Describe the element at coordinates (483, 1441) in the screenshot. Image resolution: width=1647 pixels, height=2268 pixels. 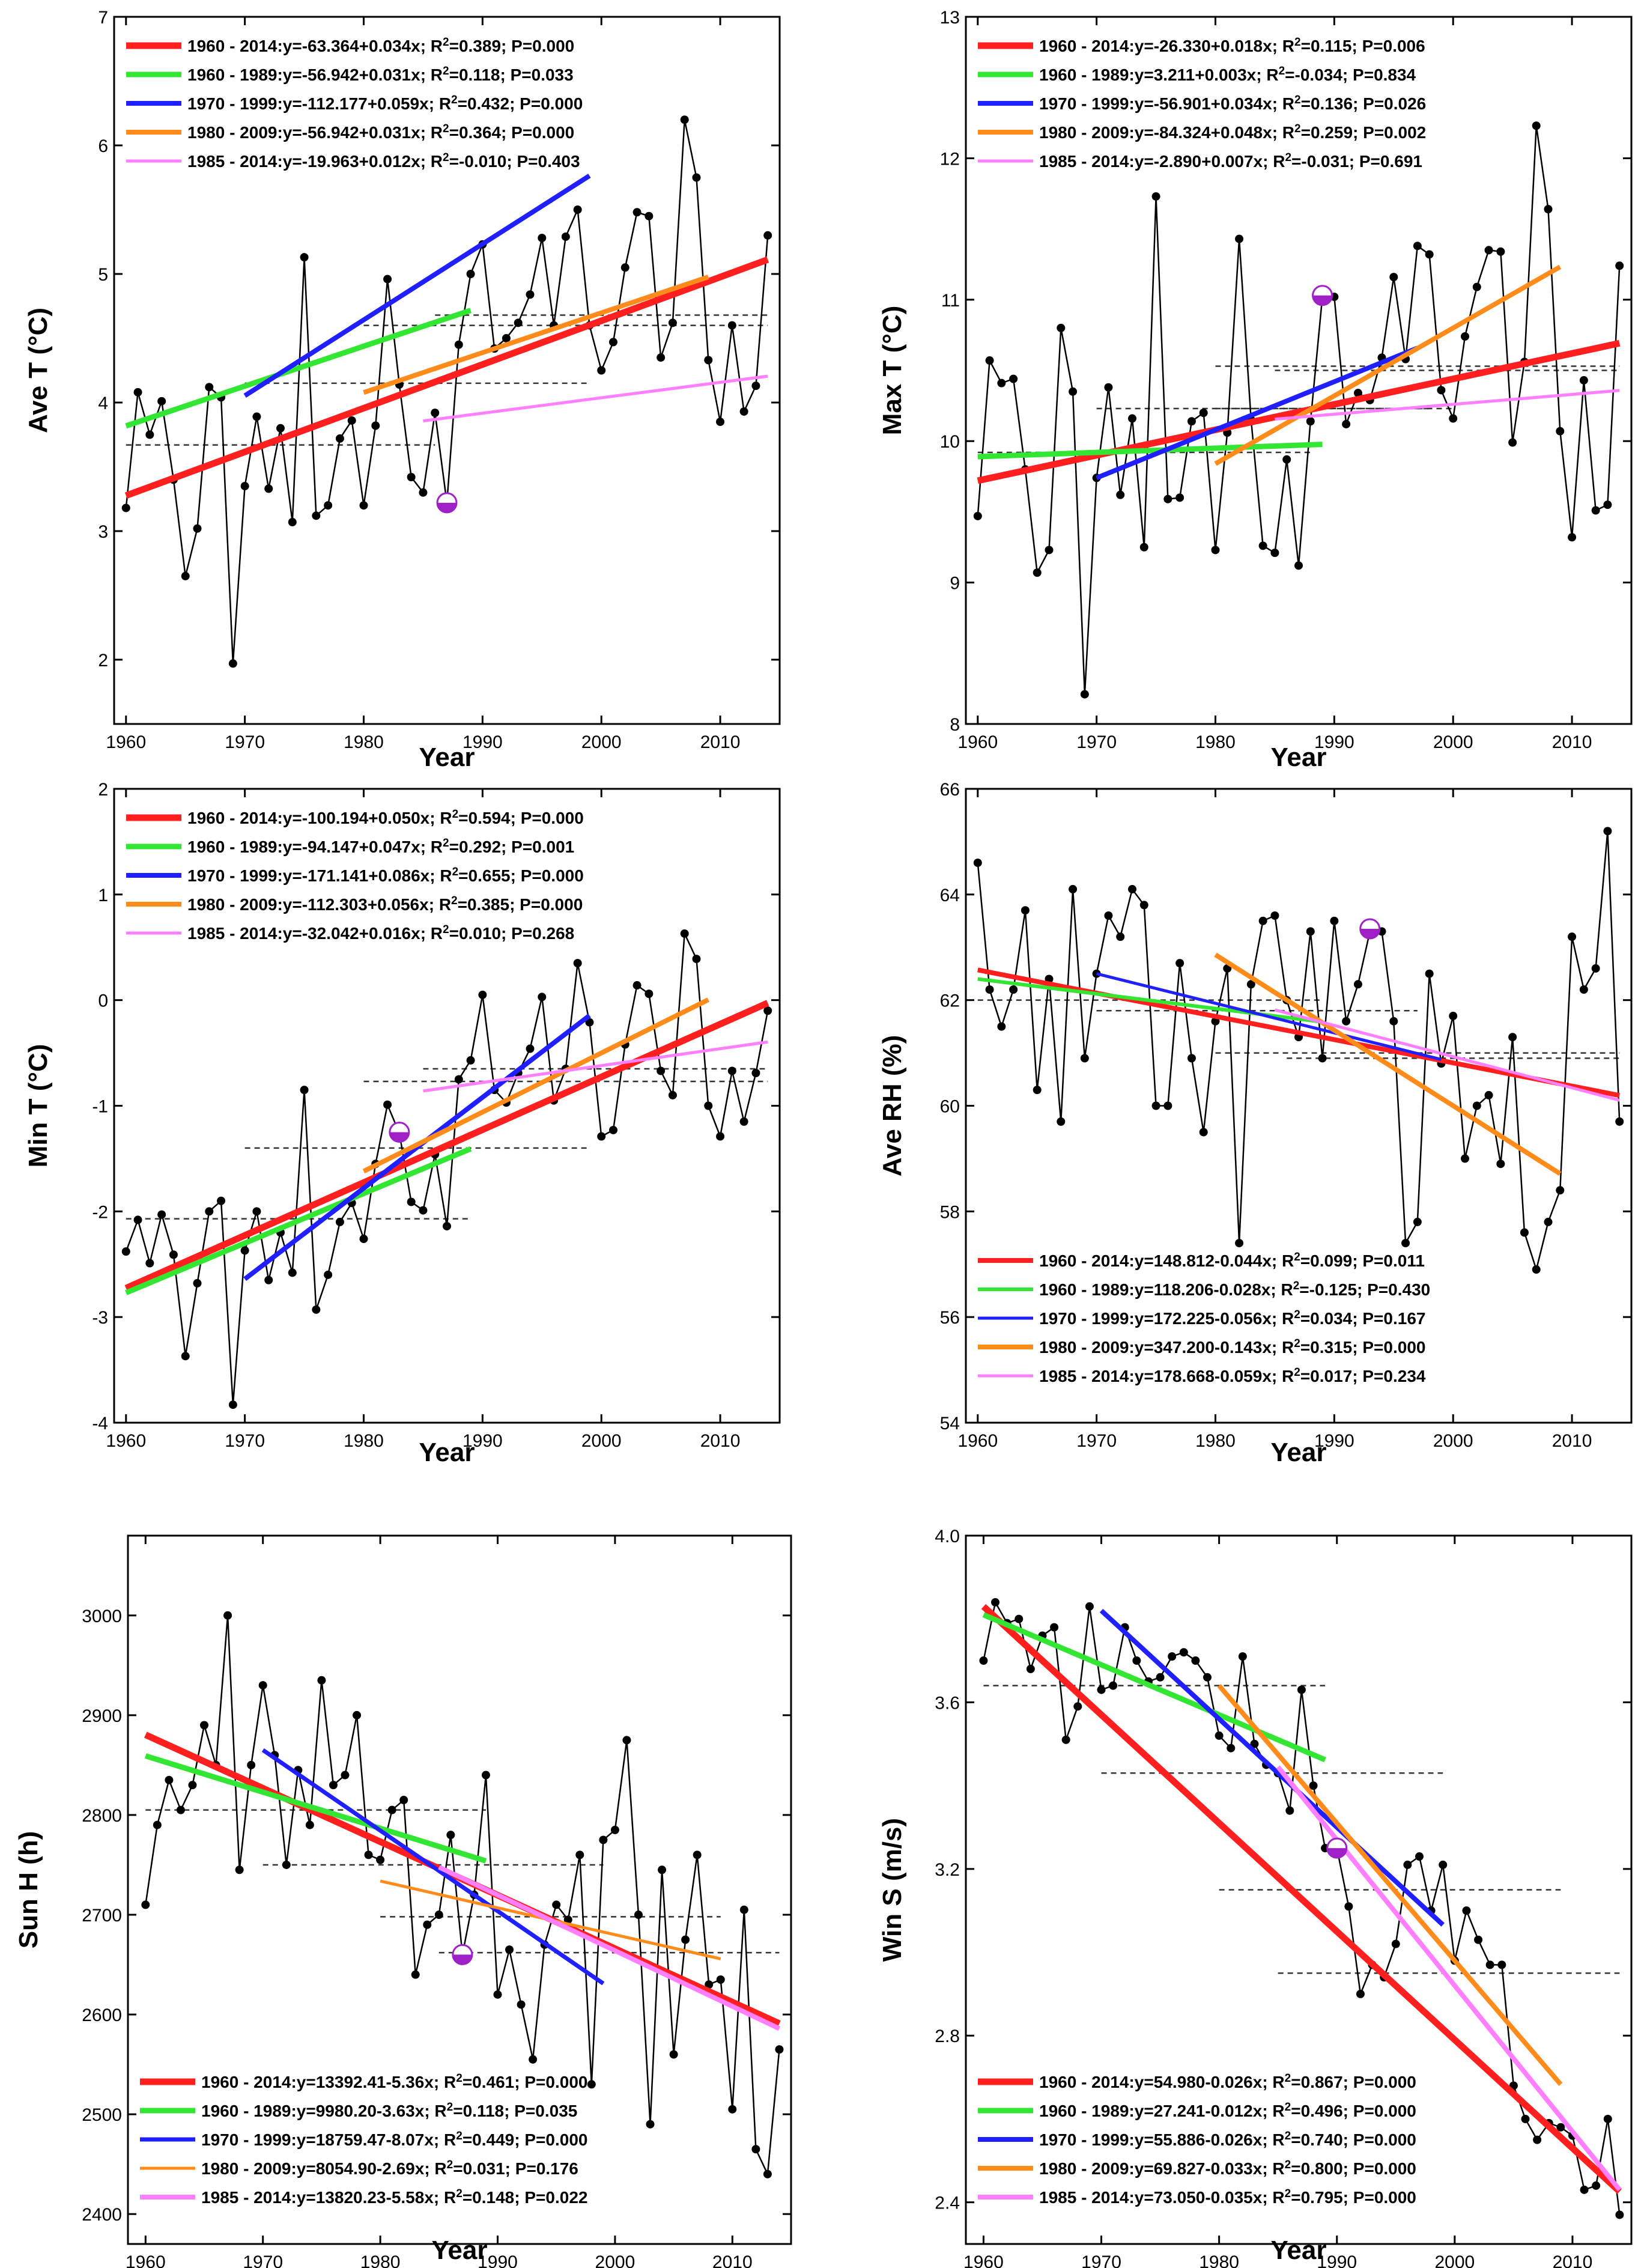
I see `x-tick-label: 1990` at that location.